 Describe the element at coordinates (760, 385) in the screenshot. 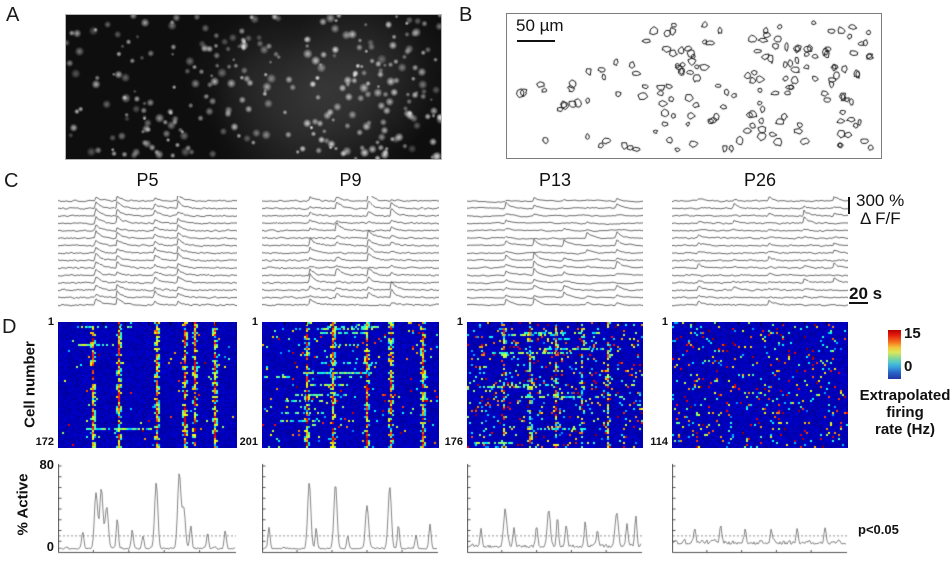

I see `p26-firing-rate-heatmap` at that location.